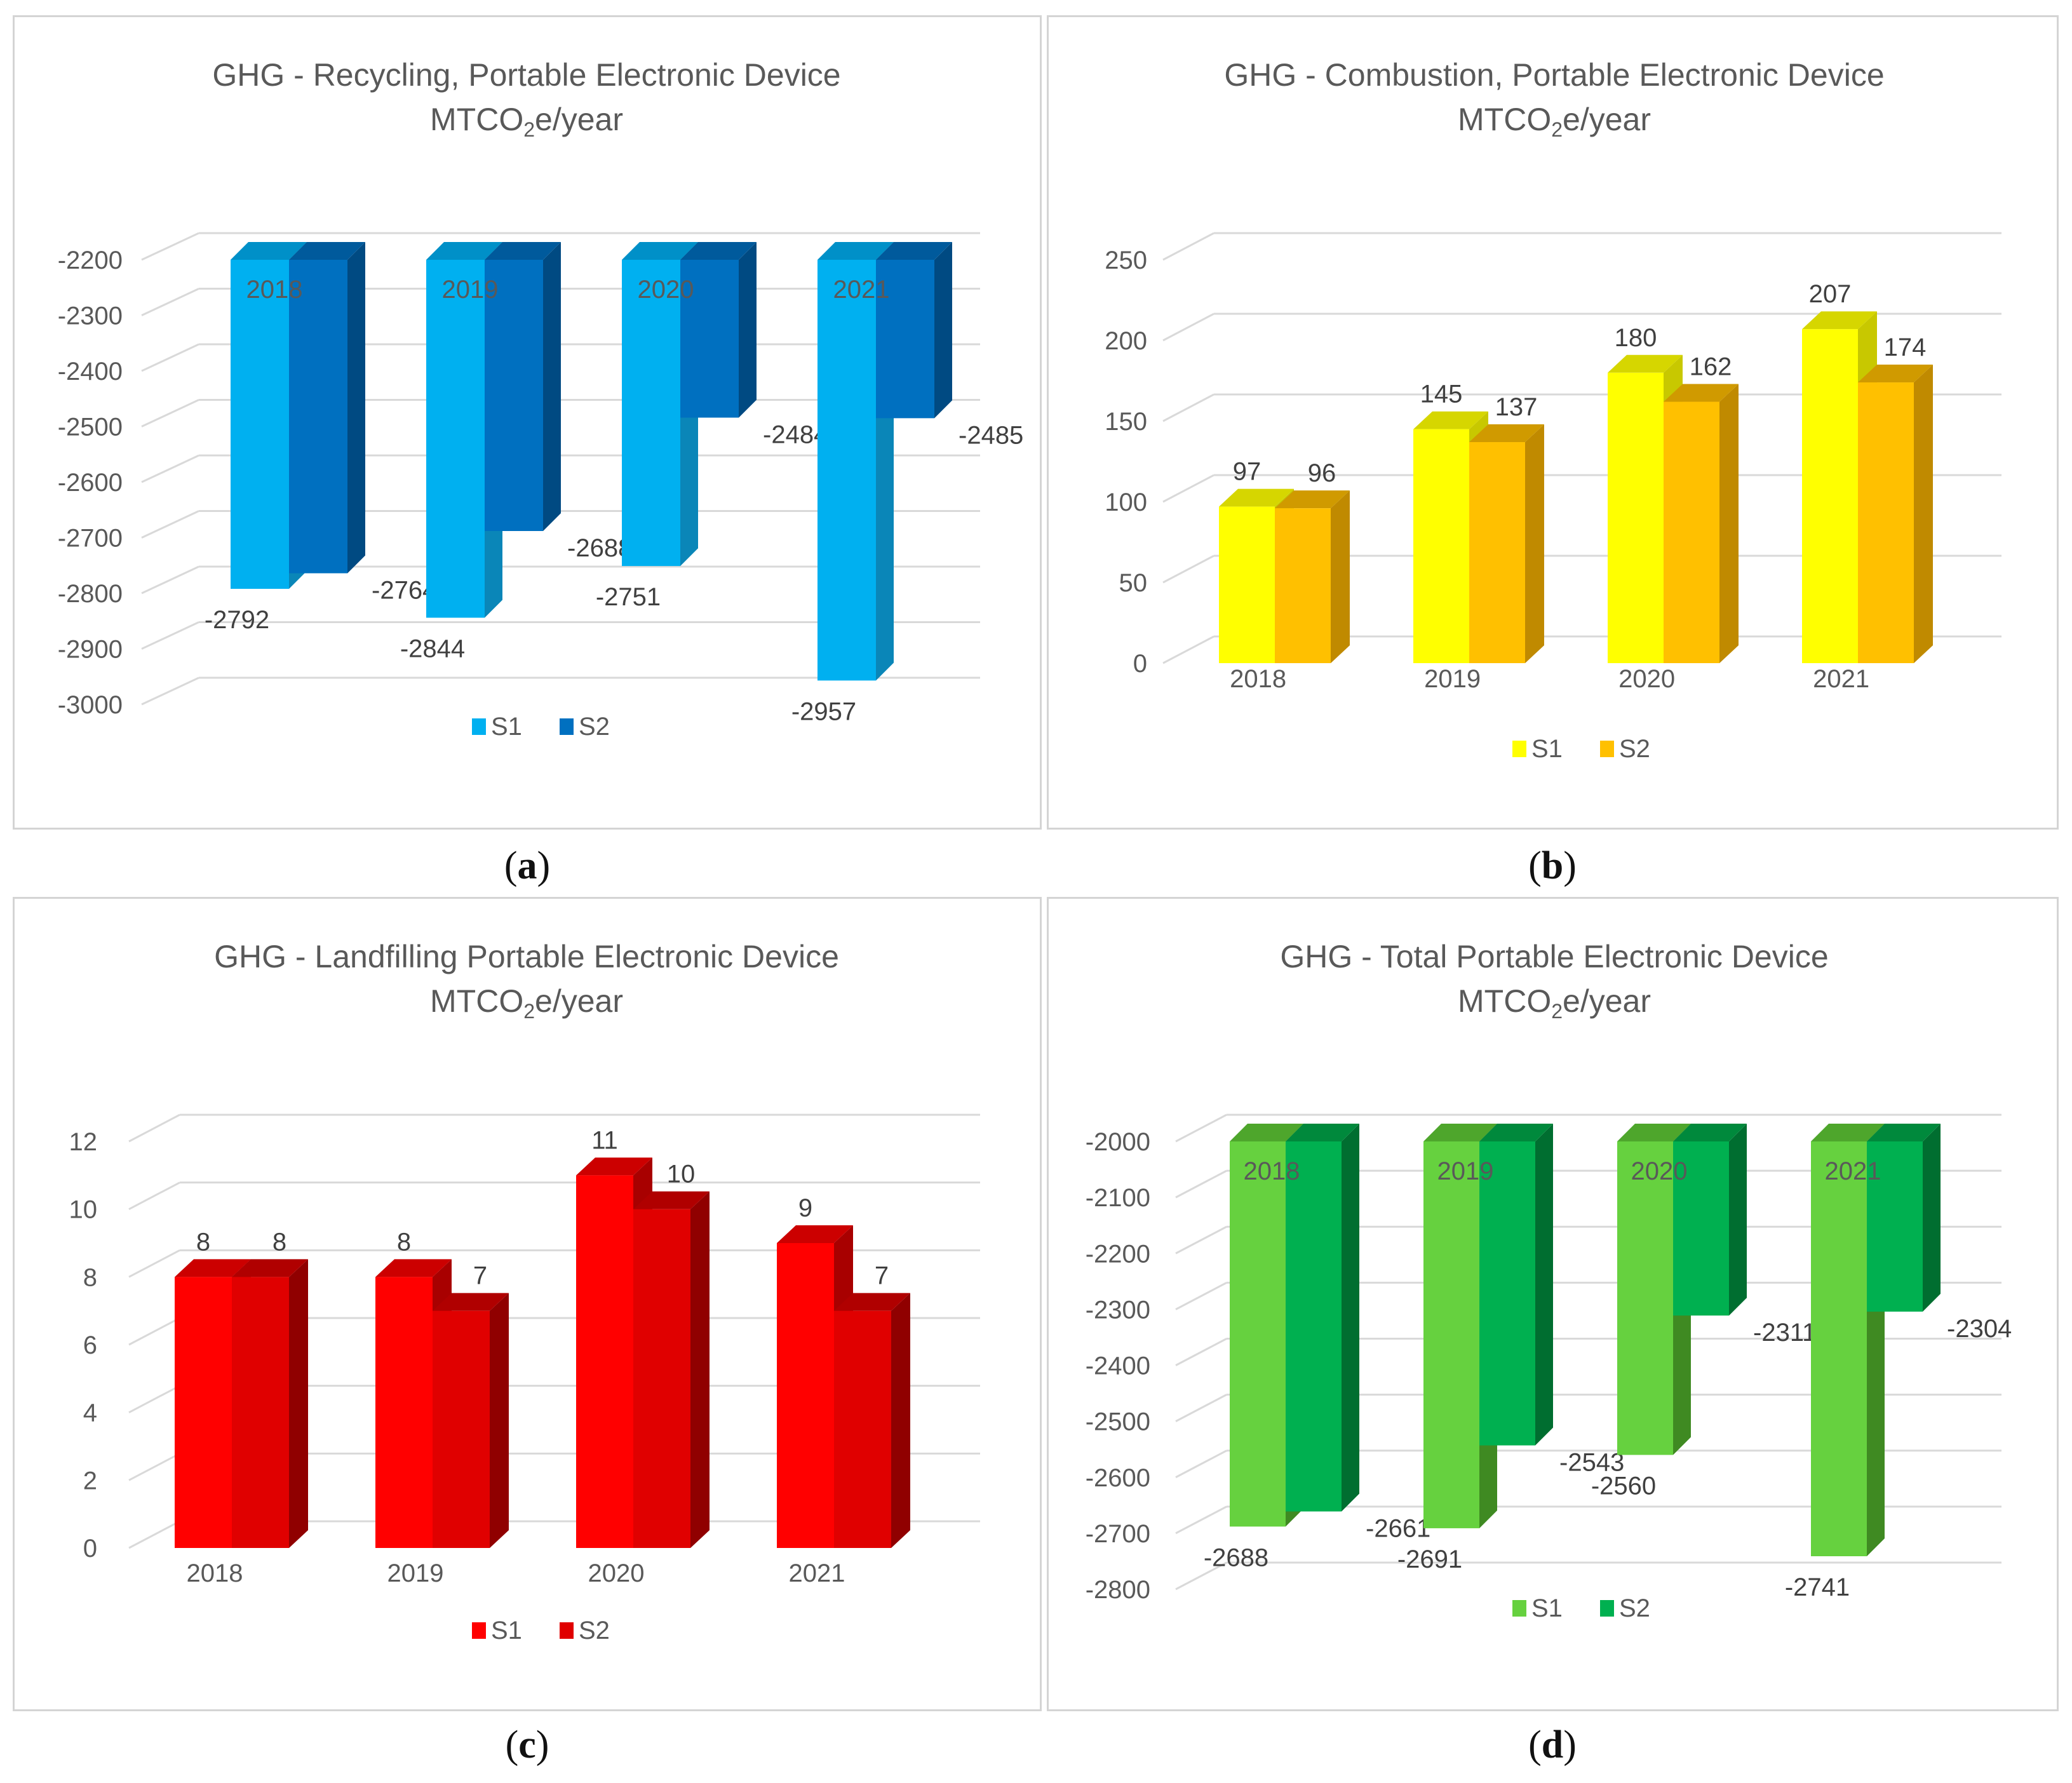 Image resolution: width=2072 pixels, height=1783 pixels. What do you see at coordinates (1118, 1310) in the screenshot?
I see `y-tick-label: -2300` at bounding box center [1118, 1310].